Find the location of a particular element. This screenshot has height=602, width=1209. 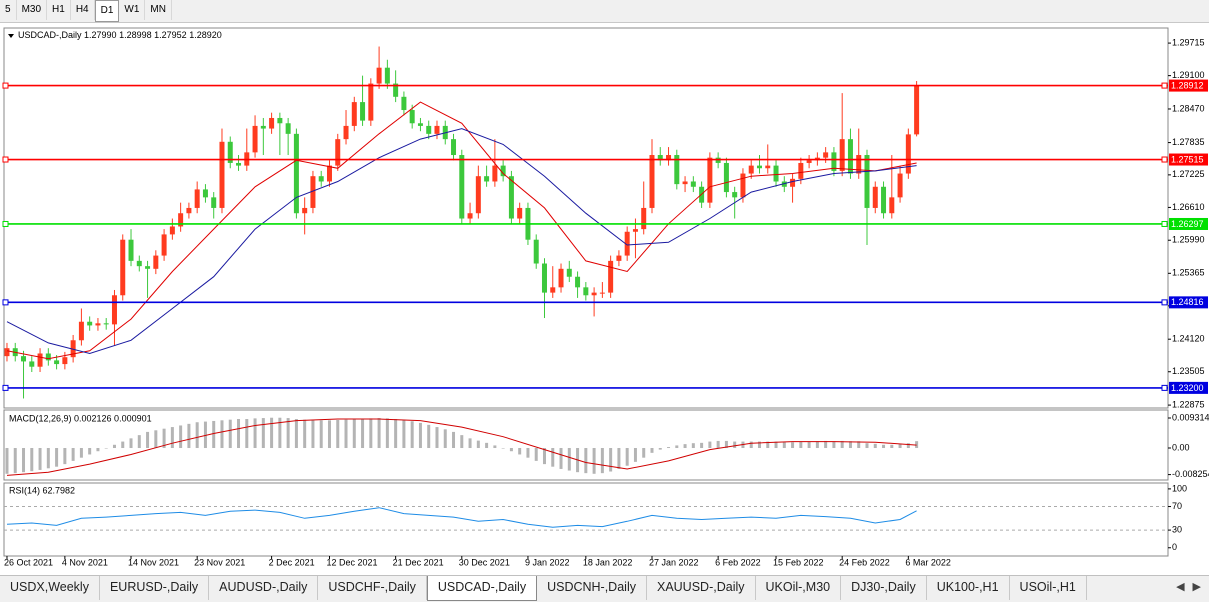

chart-tab: USDCNH-,Daily is located at coordinates (592, 588).